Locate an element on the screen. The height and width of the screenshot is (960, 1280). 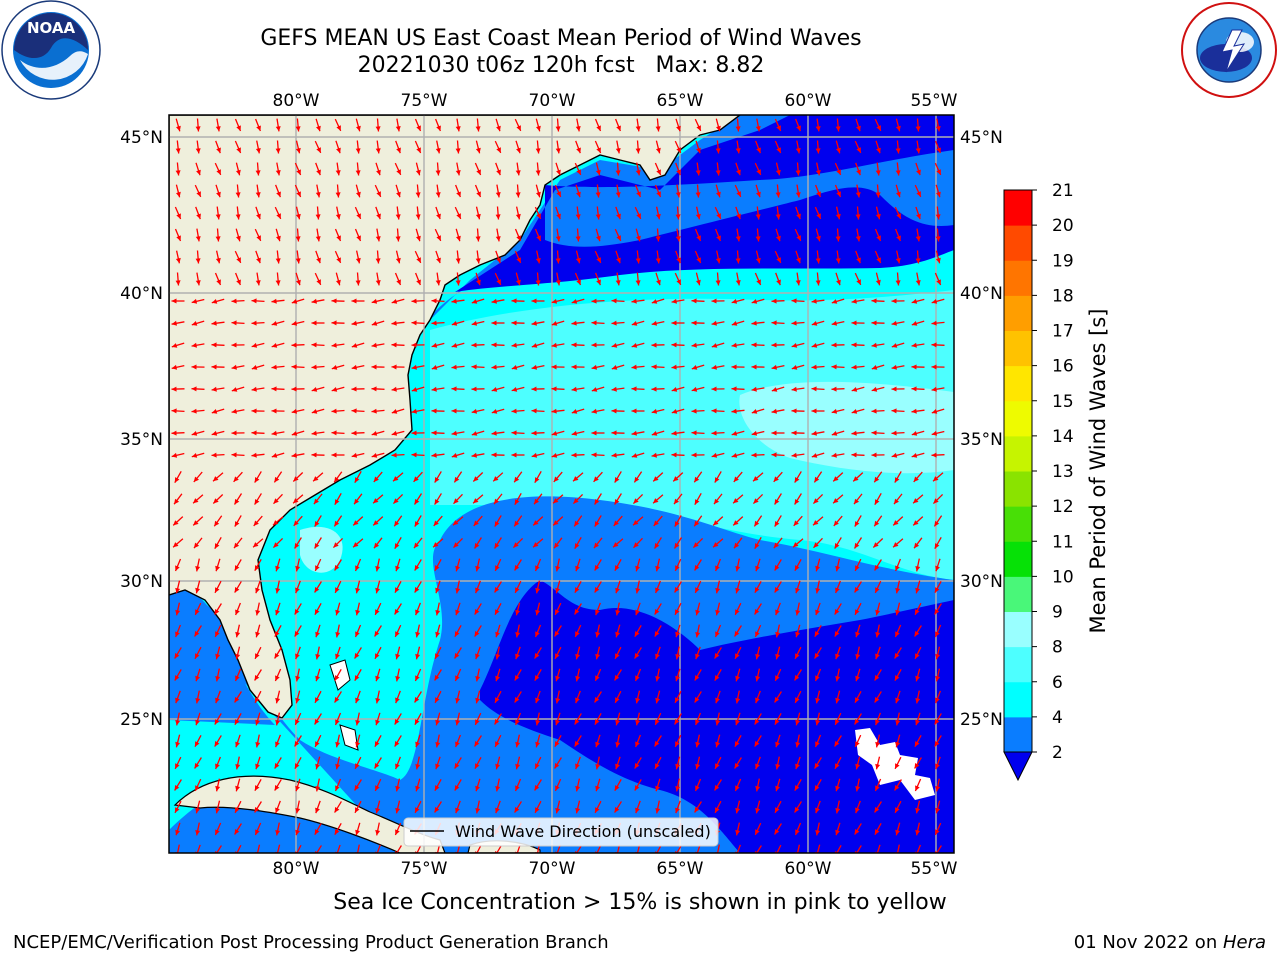
lon-label: 70°W is located at coordinates (552, 101).